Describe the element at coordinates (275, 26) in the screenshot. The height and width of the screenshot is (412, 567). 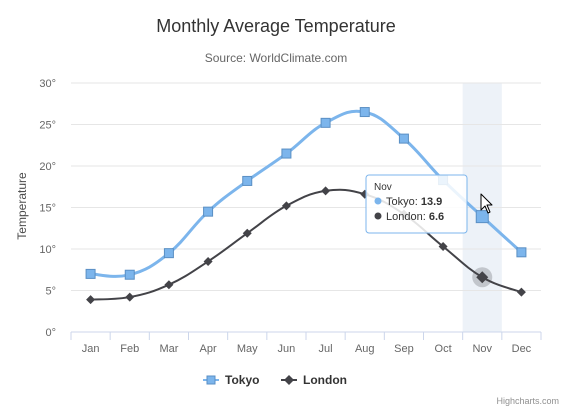
I see `chart-title: Monthly Average Temperature` at that location.